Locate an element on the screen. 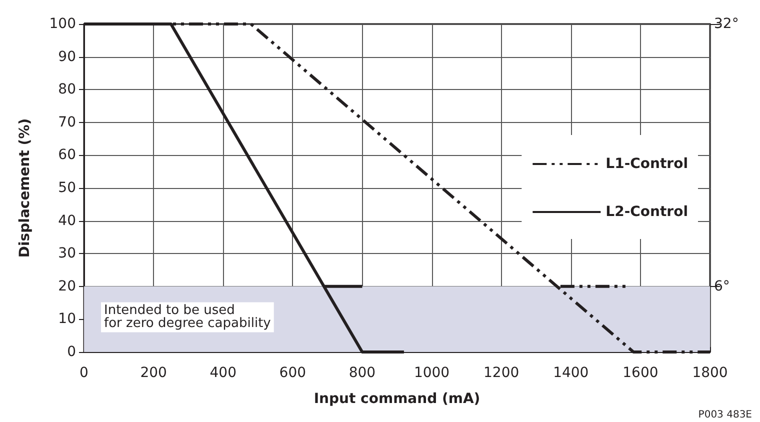  x-tick-label: 1400 is located at coordinates (571, 373).